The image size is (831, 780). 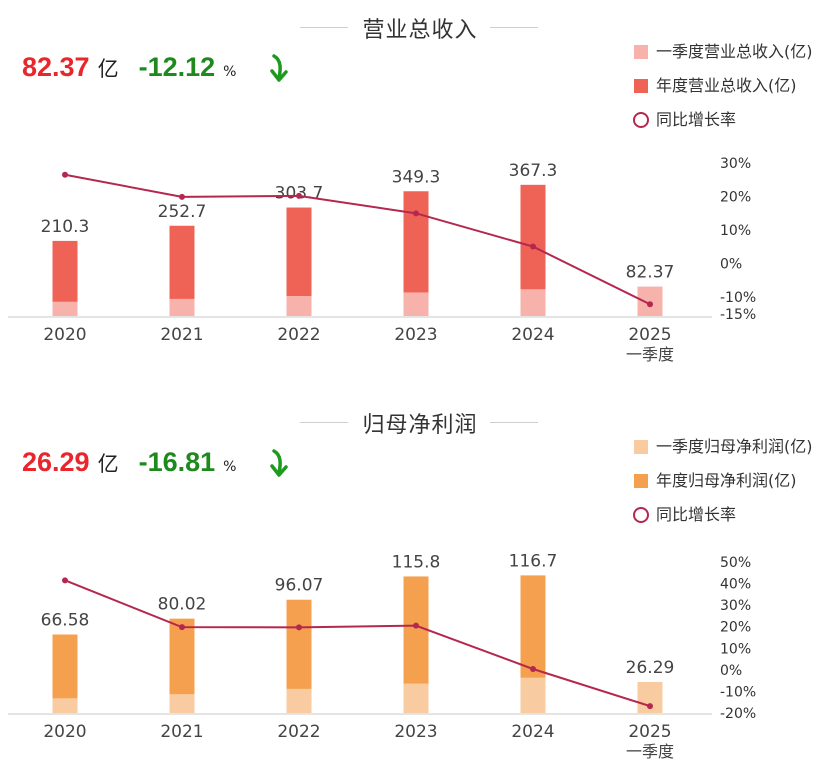 What do you see at coordinates (735, 164) in the screenshot?
I see `right-axis-tick-label: 30%` at bounding box center [735, 164].